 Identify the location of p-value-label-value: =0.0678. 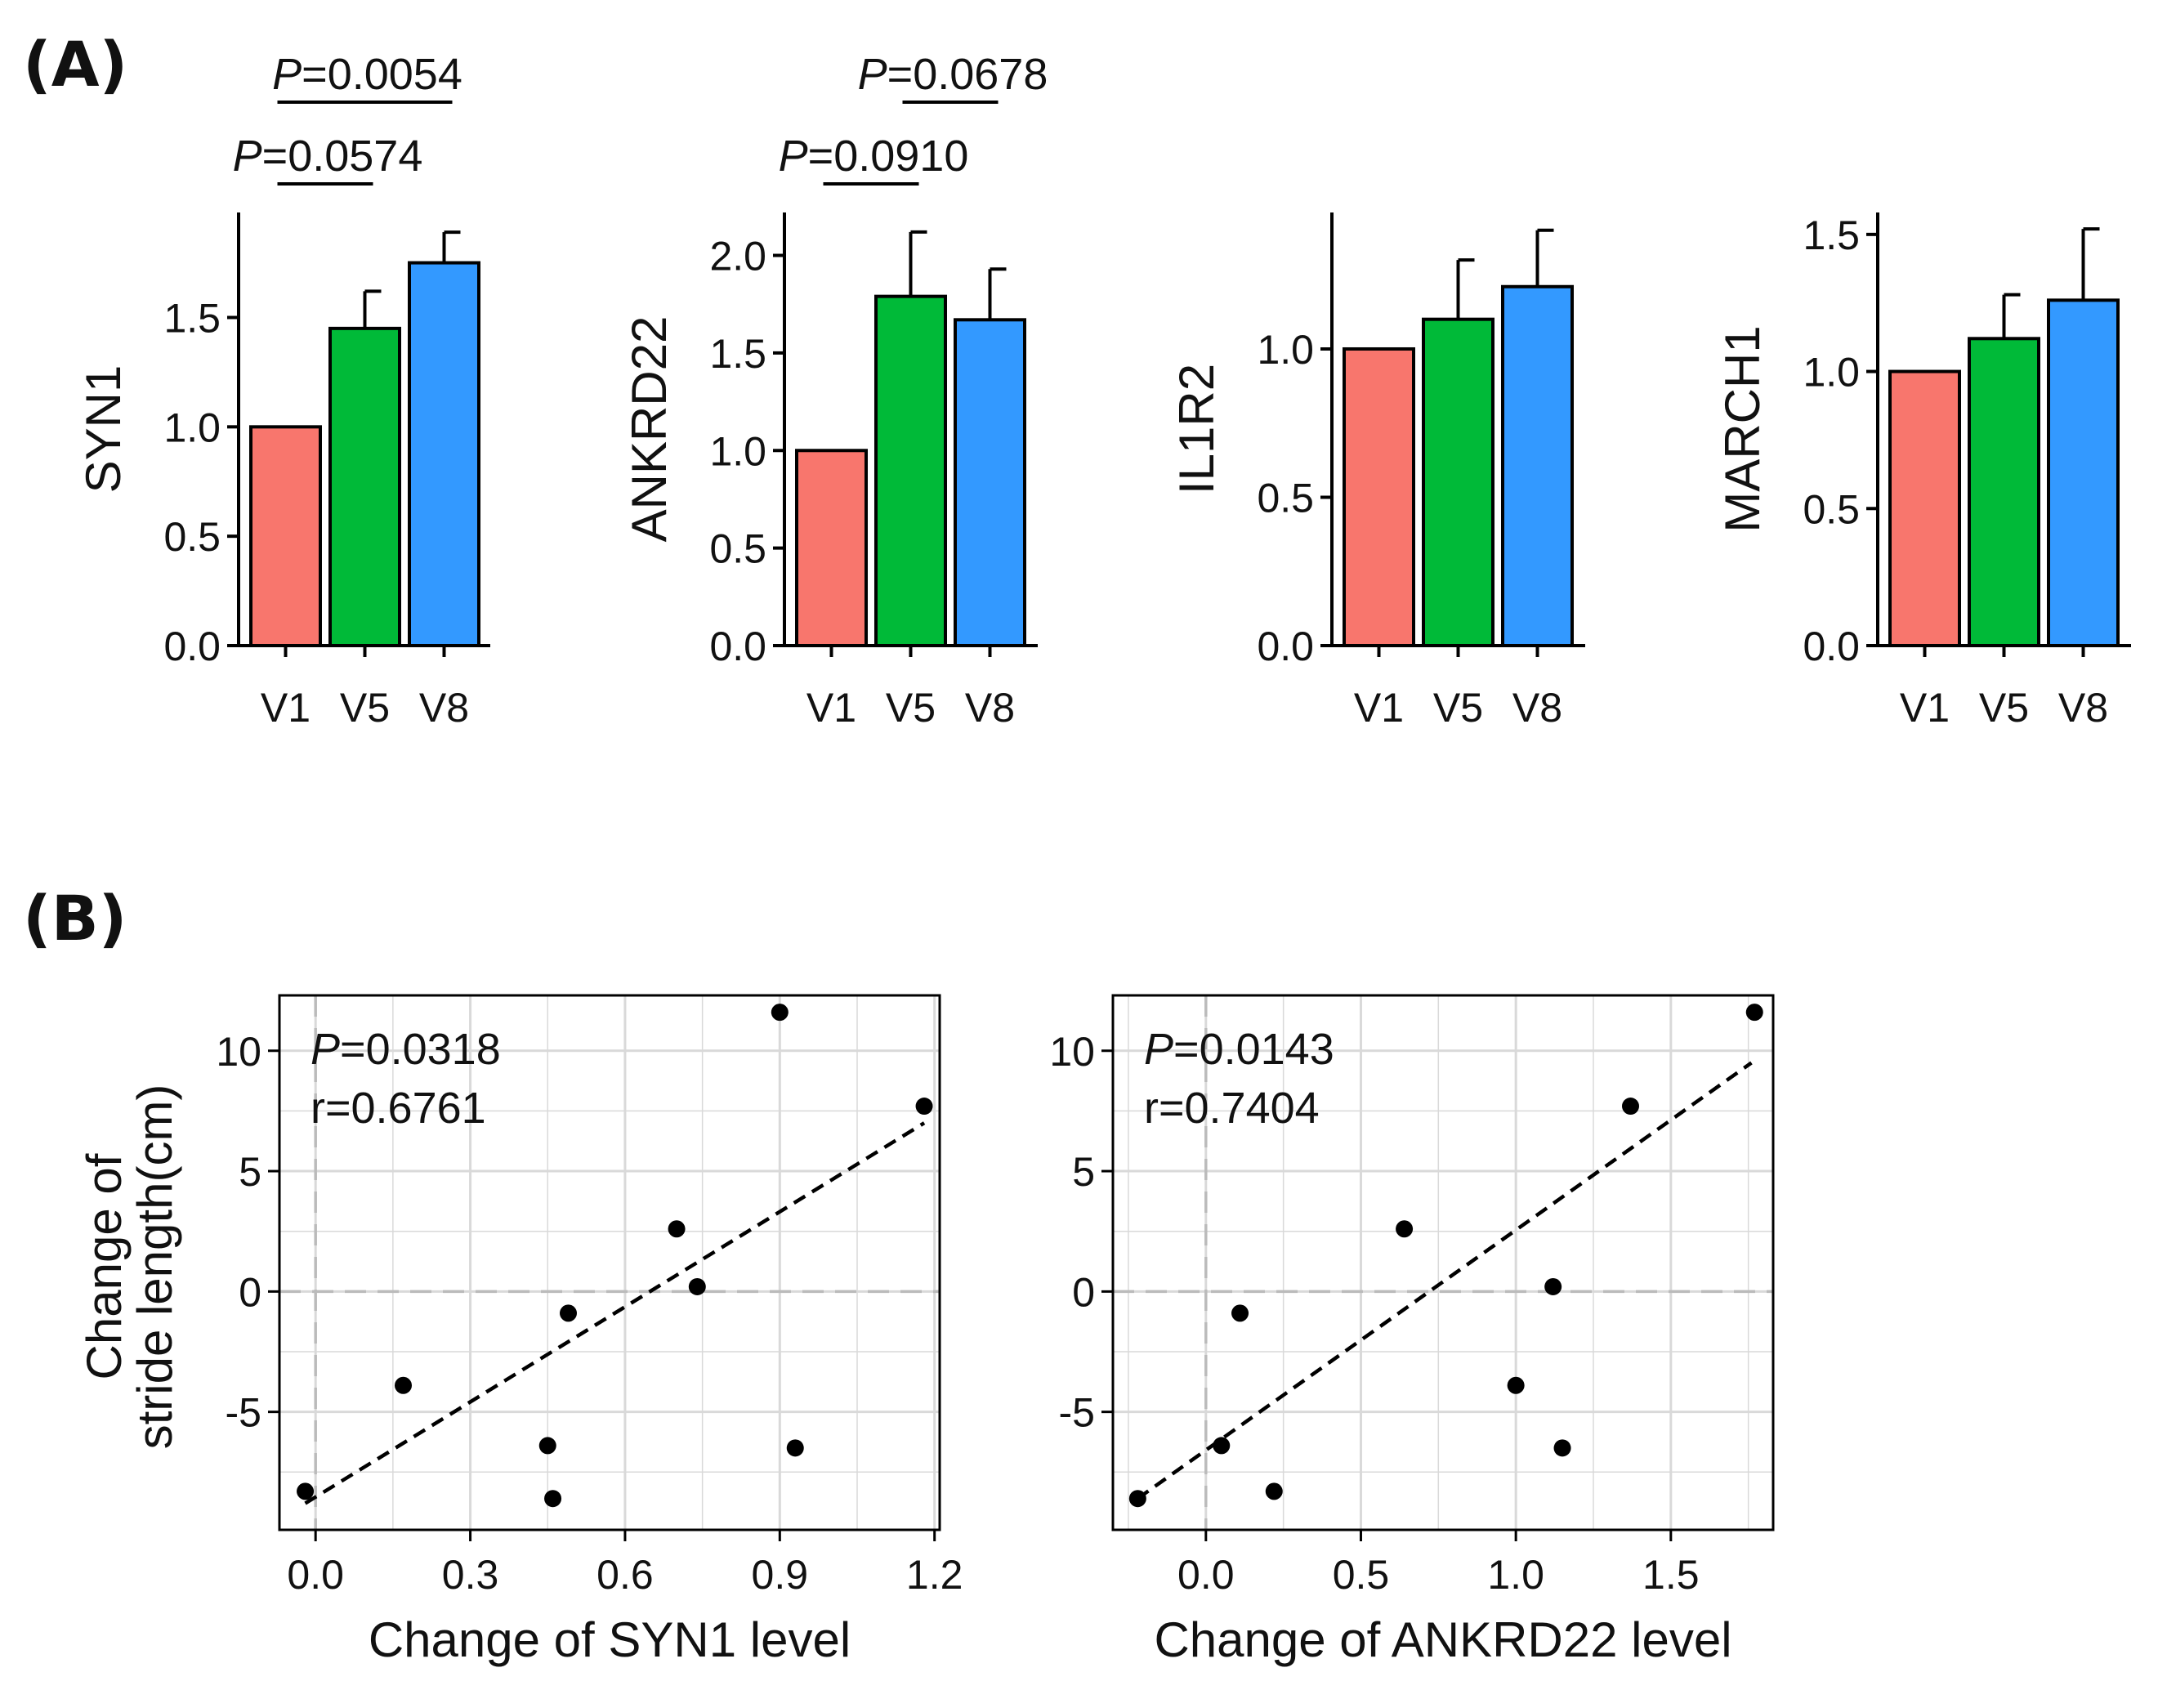
(968, 74).